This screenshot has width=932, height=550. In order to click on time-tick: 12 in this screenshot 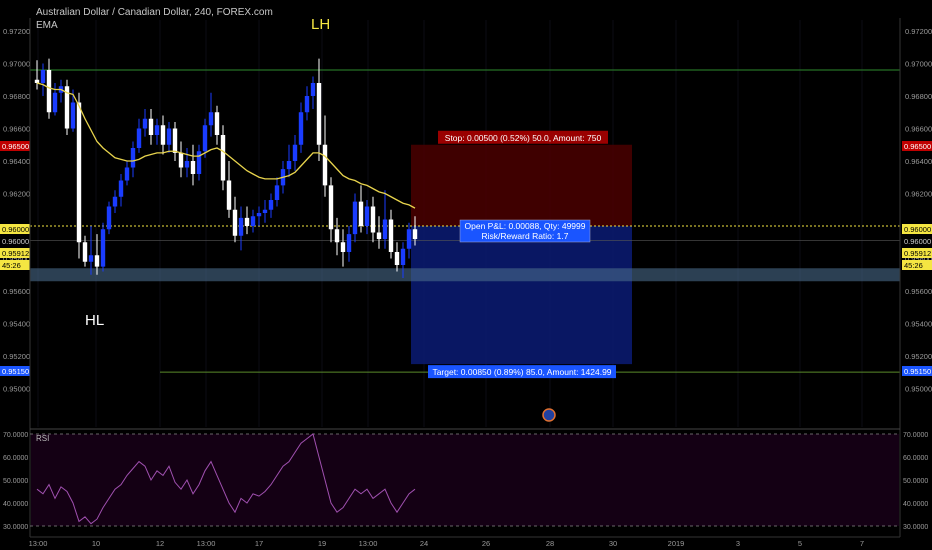, I will do `click(160, 543)`.